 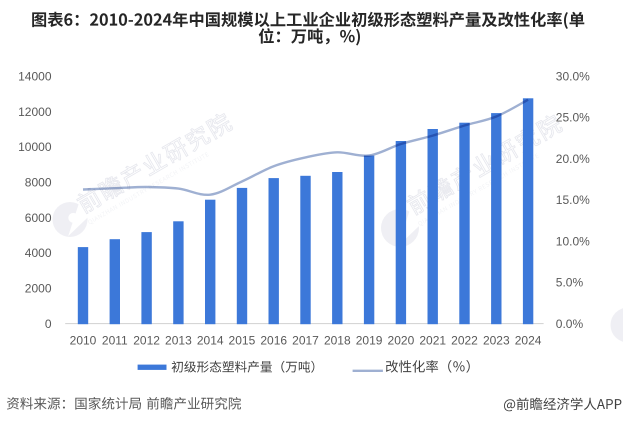 What do you see at coordinates (210, 340) in the screenshot?
I see `svg-text: 2014` at bounding box center [210, 340].